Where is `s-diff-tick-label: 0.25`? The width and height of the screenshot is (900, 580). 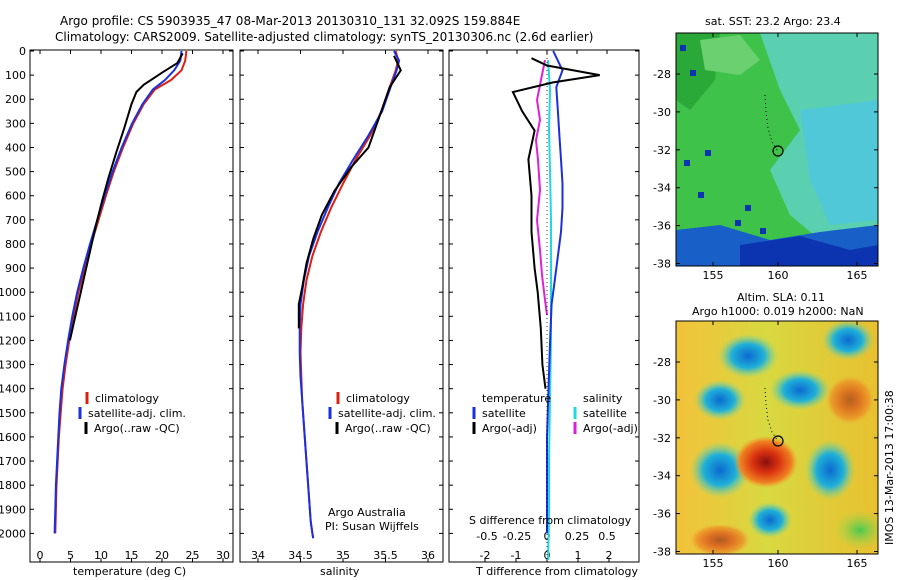 s-diff-tick-label: 0.25 is located at coordinates (577, 536).